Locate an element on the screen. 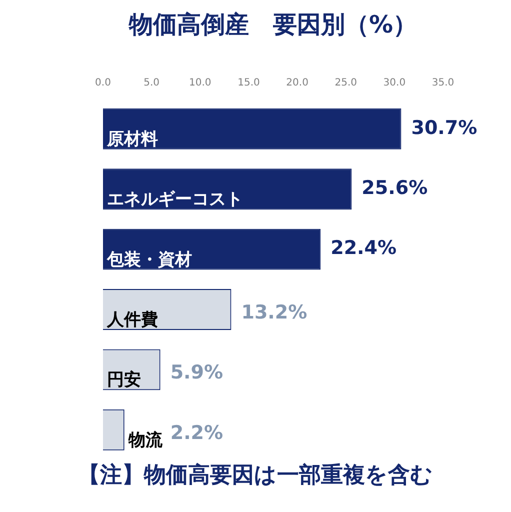 The width and height of the screenshot is (511, 512). data-label: 5.9% is located at coordinates (197, 373).